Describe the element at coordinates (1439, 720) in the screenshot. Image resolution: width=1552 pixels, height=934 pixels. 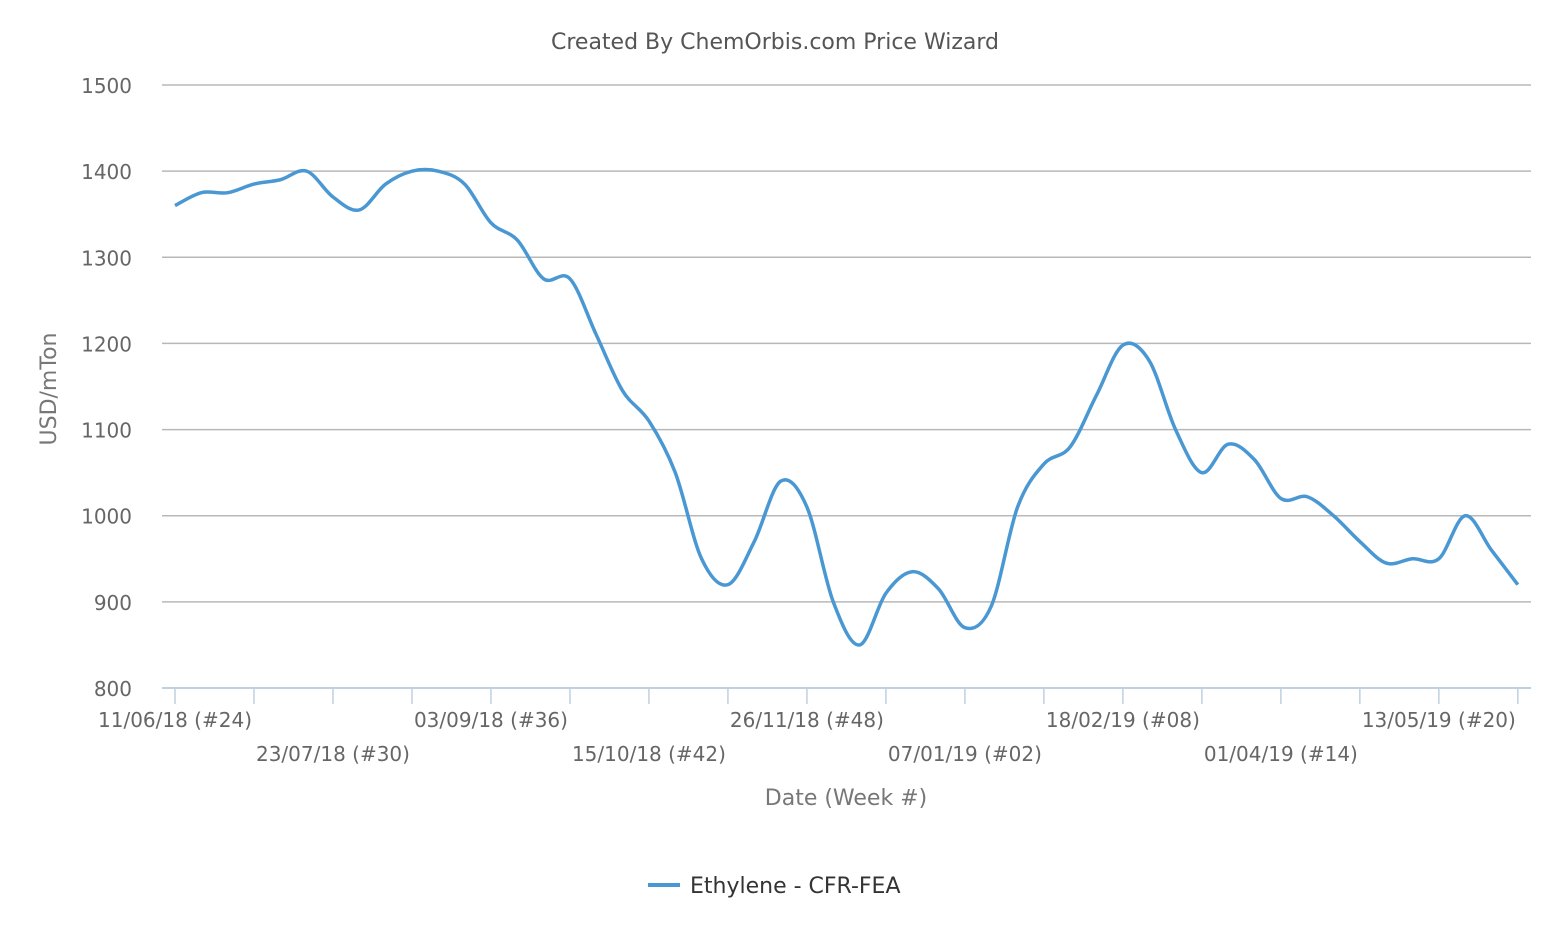
I see `x-tick-label: 13/05/19 (#20)` at that location.